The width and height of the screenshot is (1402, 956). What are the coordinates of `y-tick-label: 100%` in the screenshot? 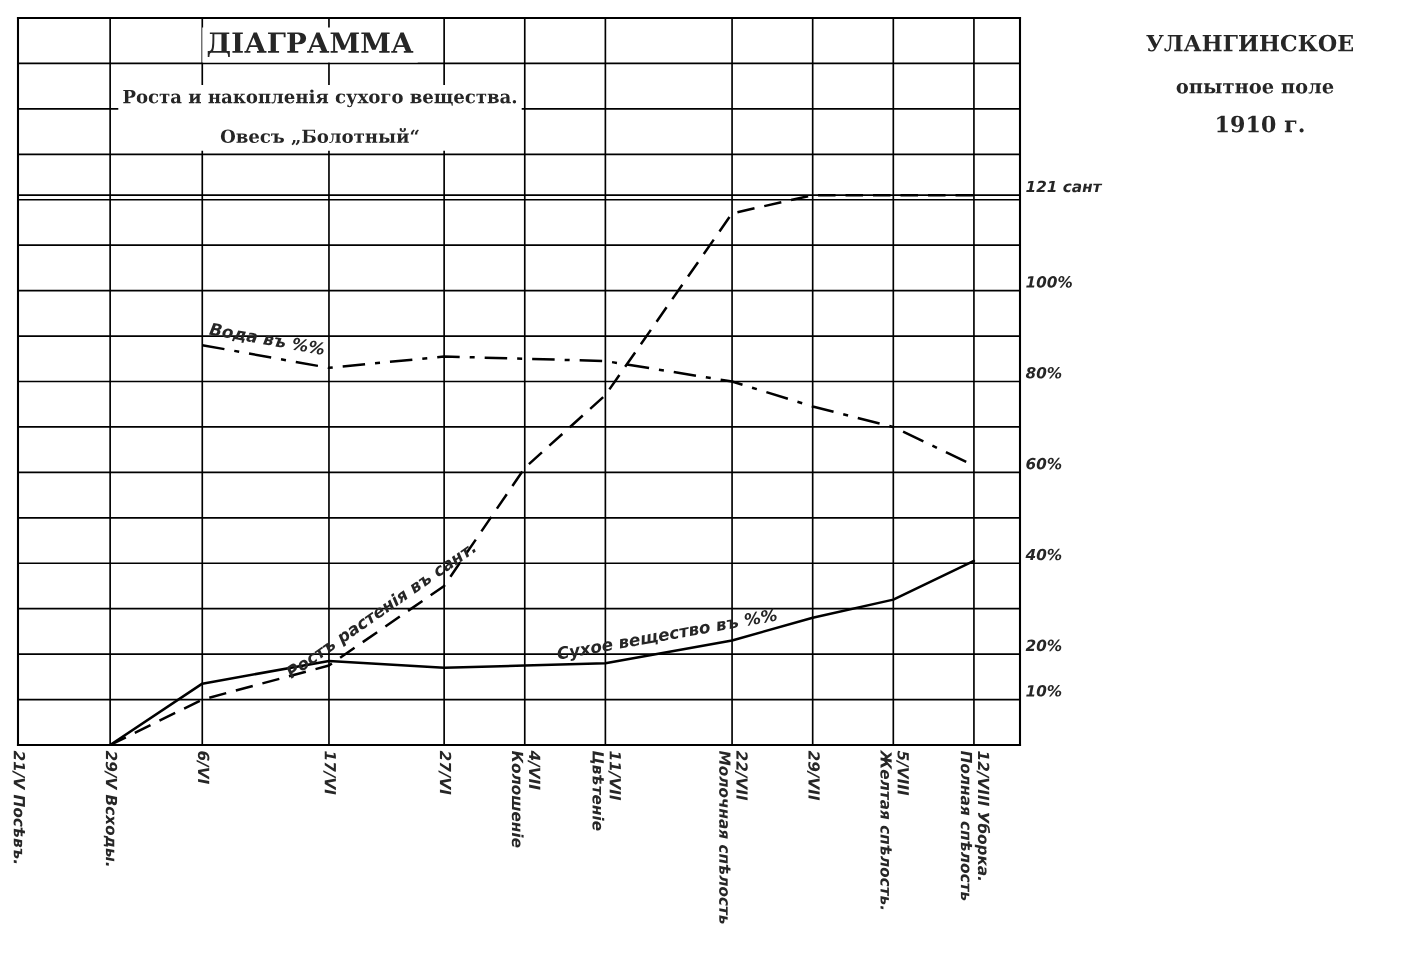 It's located at (1049, 282).